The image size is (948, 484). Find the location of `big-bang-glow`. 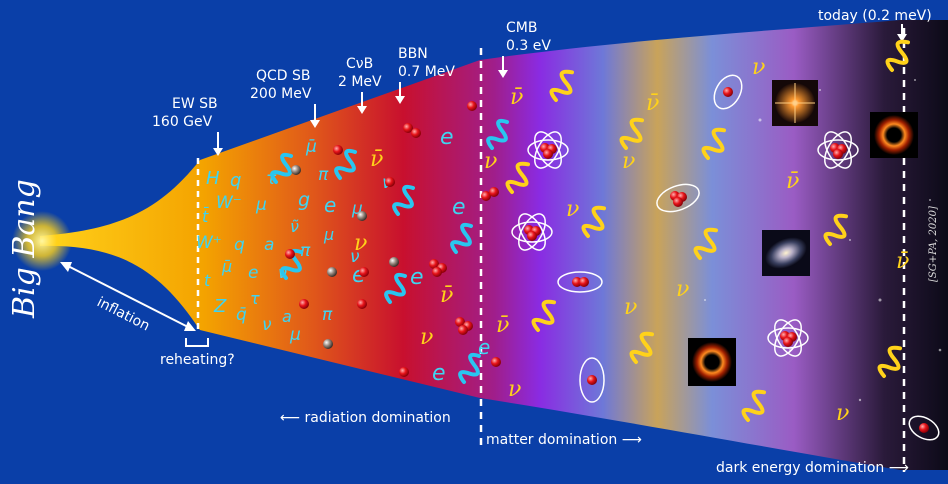

big-bang-glow is located at coordinates (42, 241).